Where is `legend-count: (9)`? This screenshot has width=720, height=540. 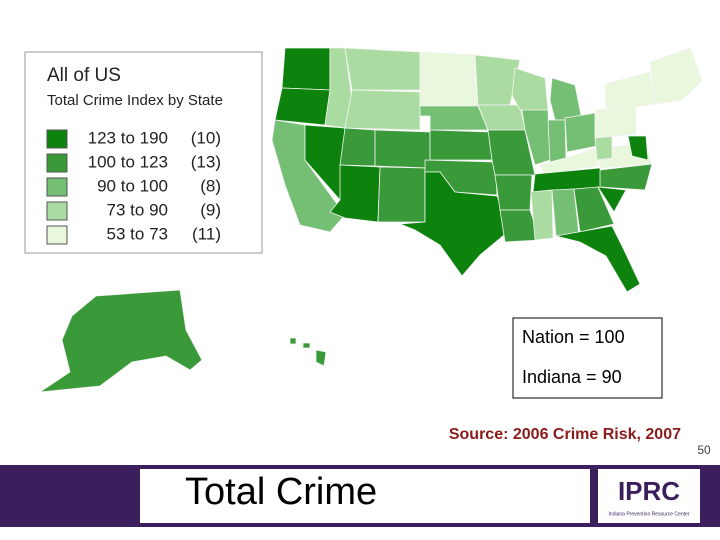
legend-count: (9) is located at coordinates (210, 209).